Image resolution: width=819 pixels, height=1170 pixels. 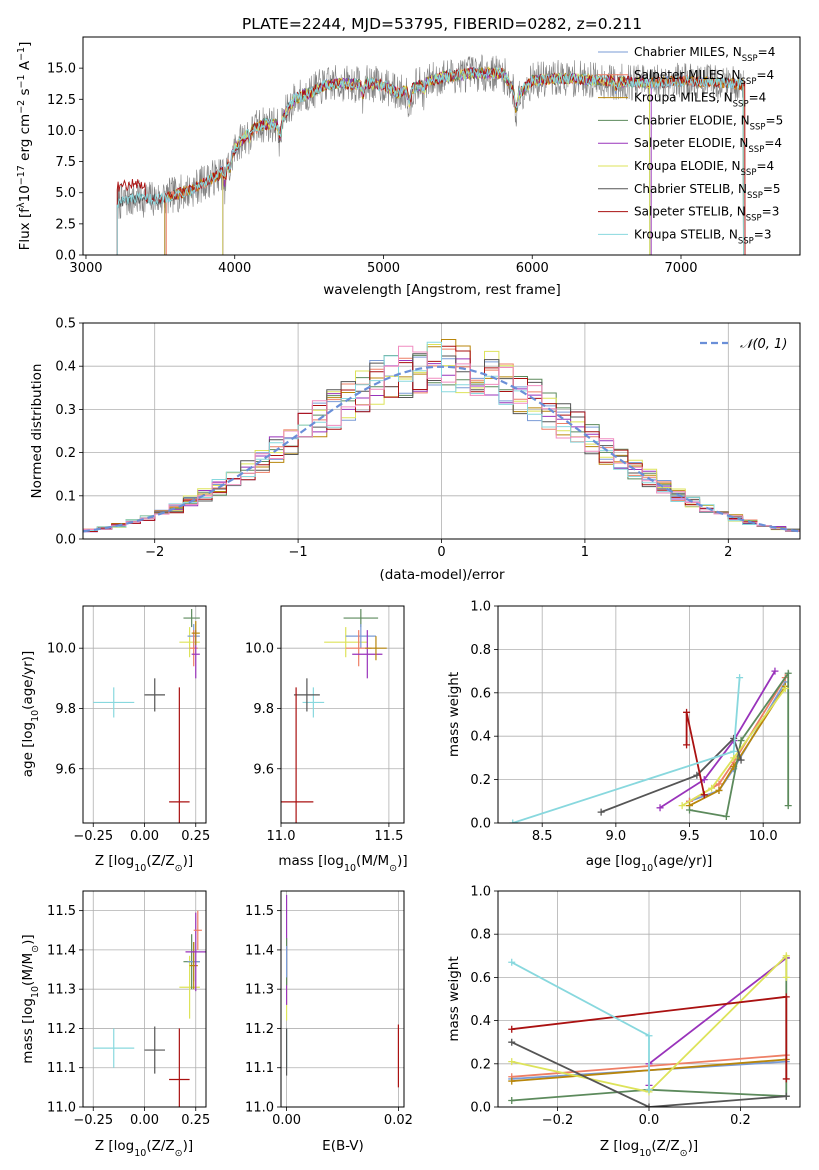 What do you see at coordinates (763, 836) in the screenshot?
I see `x-tick-label: 10.0` at bounding box center [763, 836].